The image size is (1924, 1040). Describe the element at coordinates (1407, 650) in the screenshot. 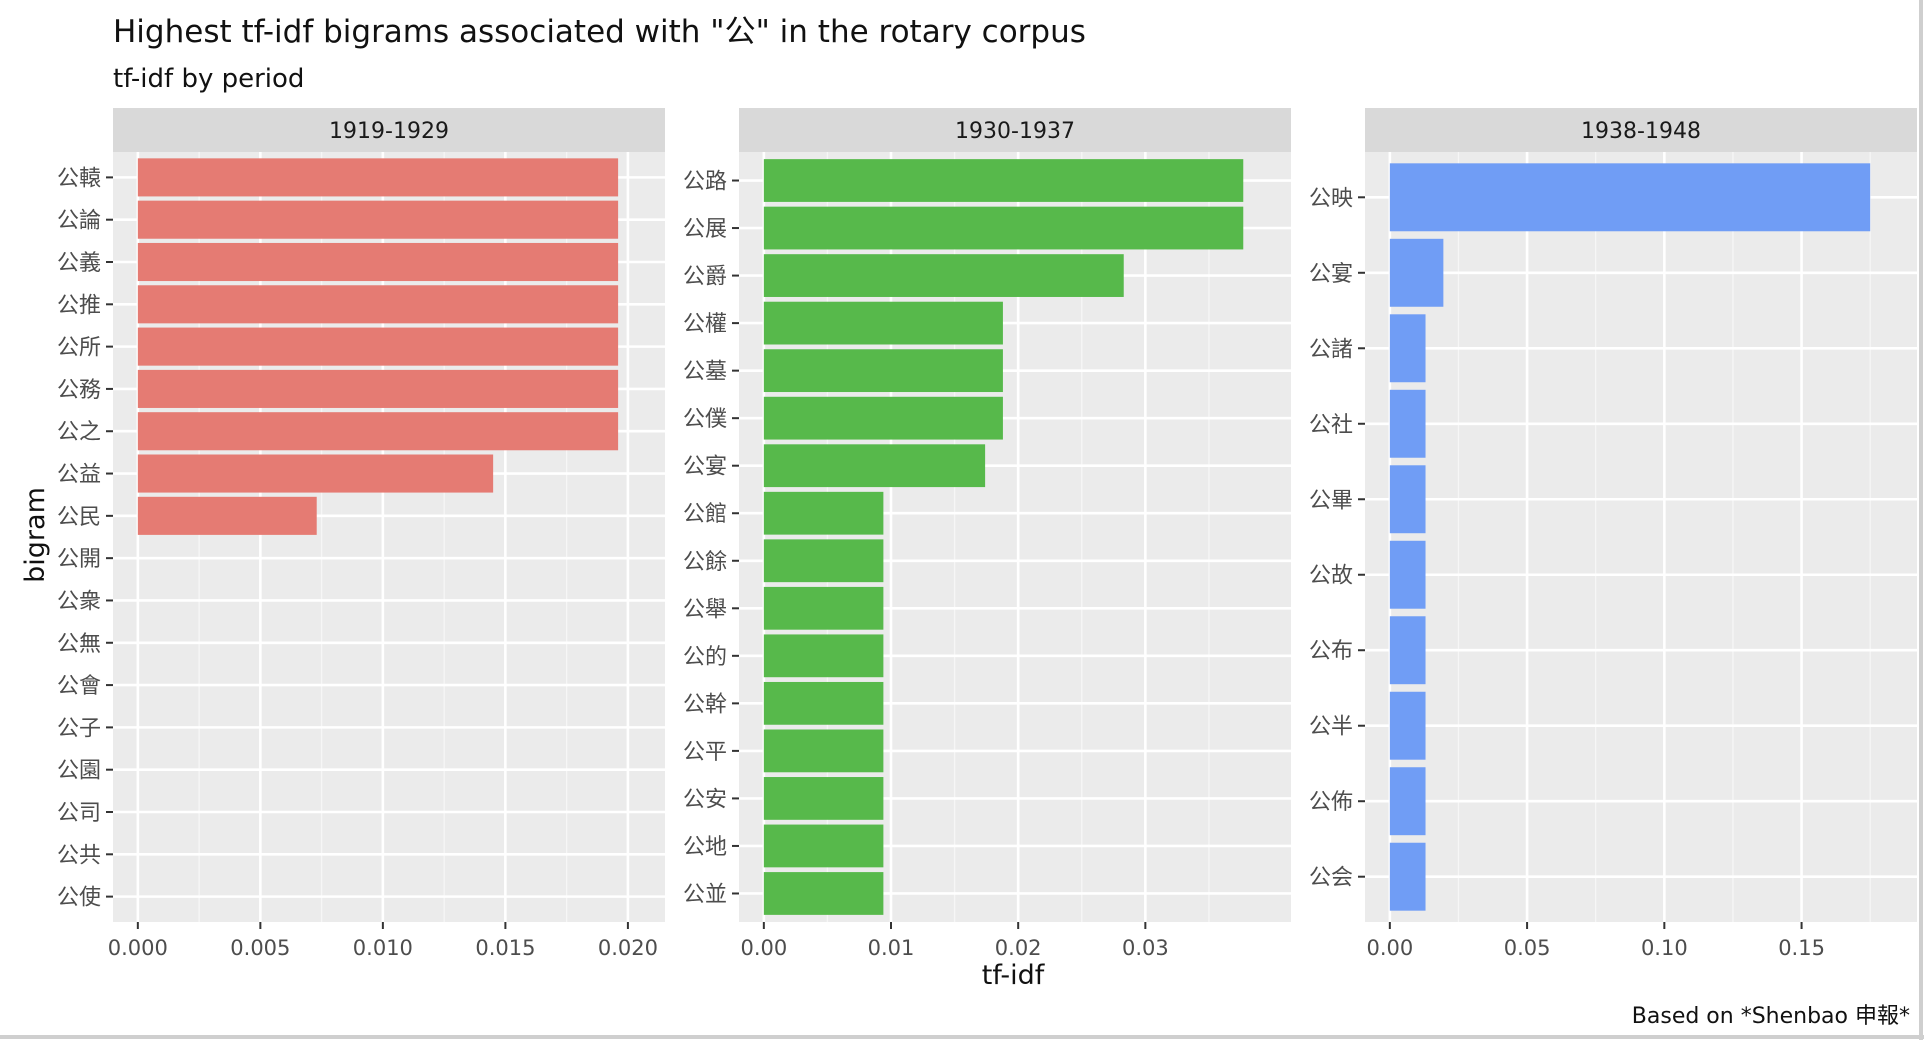

I see `bar-公布` at that location.